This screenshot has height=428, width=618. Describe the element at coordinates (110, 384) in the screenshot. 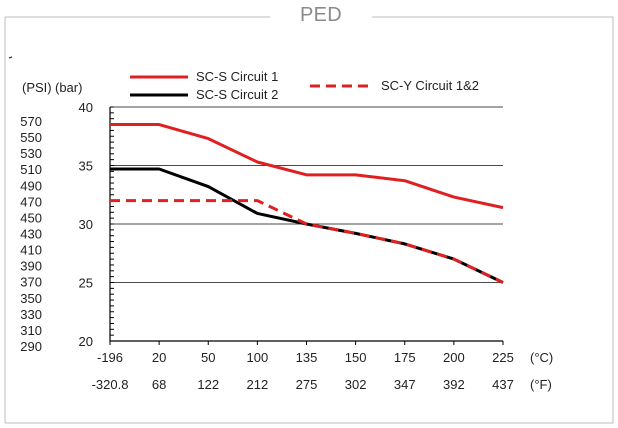

I see `x-tick-label-f: -320.8` at that location.